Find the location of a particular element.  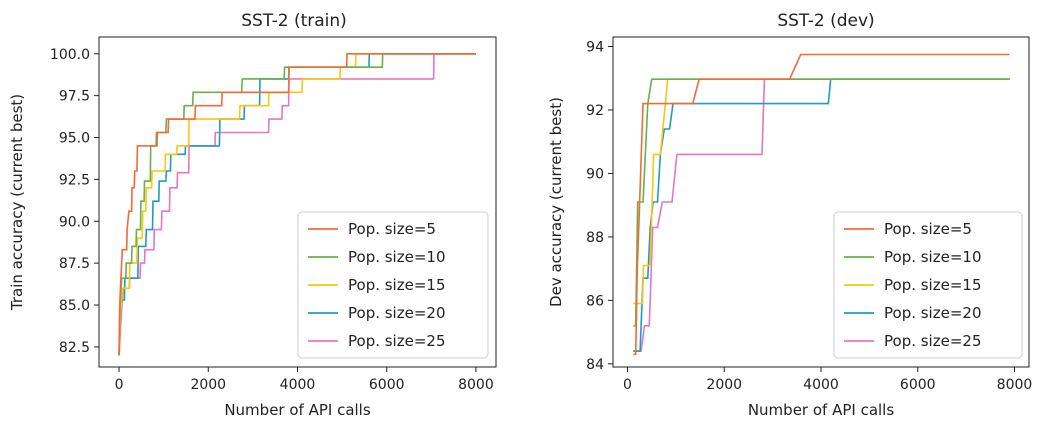

y-tick-label: 95.0 is located at coordinates (74, 139).